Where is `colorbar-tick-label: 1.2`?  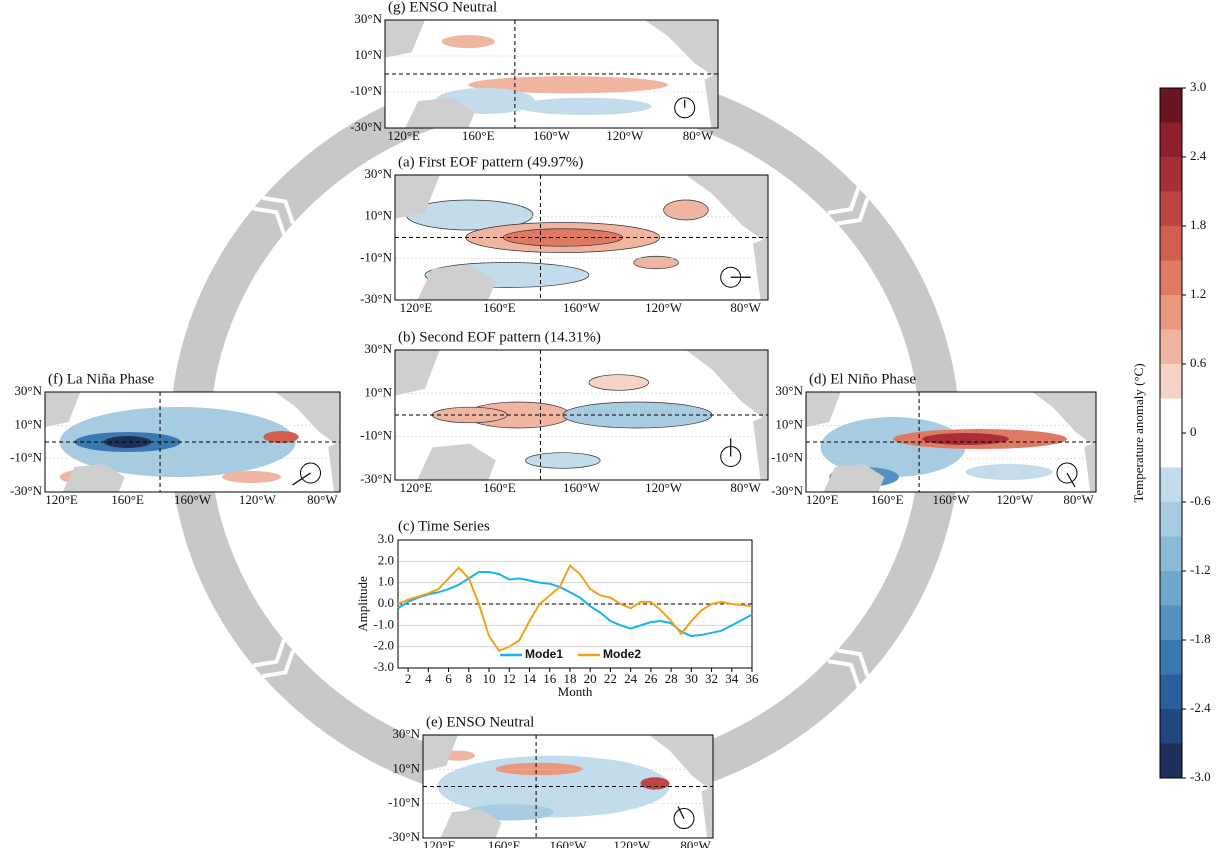
colorbar-tick-label: 1.2 is located at coordinates (1198, 293).